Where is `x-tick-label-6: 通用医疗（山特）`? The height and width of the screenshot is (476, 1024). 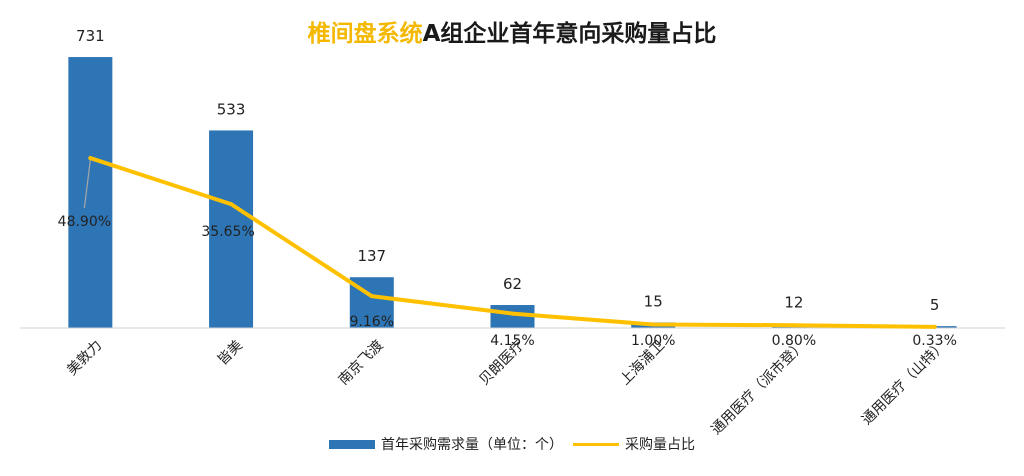
x-tick-label-6: 通用医疗（山特） is located at coordinates (904, 383).